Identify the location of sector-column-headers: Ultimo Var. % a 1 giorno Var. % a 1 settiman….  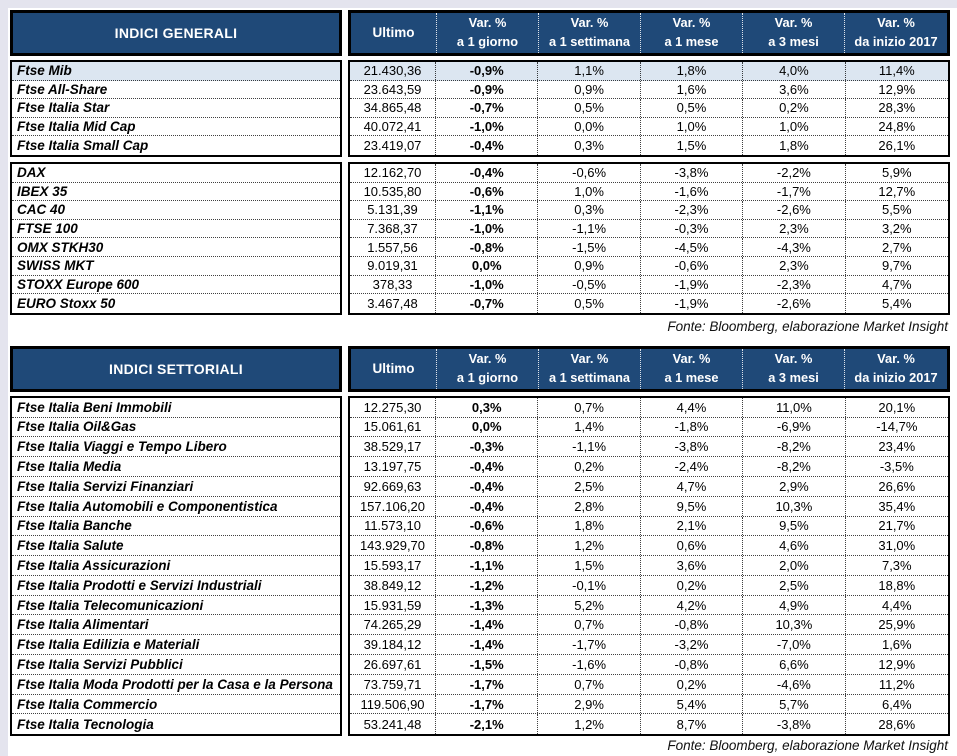
(649, 368).